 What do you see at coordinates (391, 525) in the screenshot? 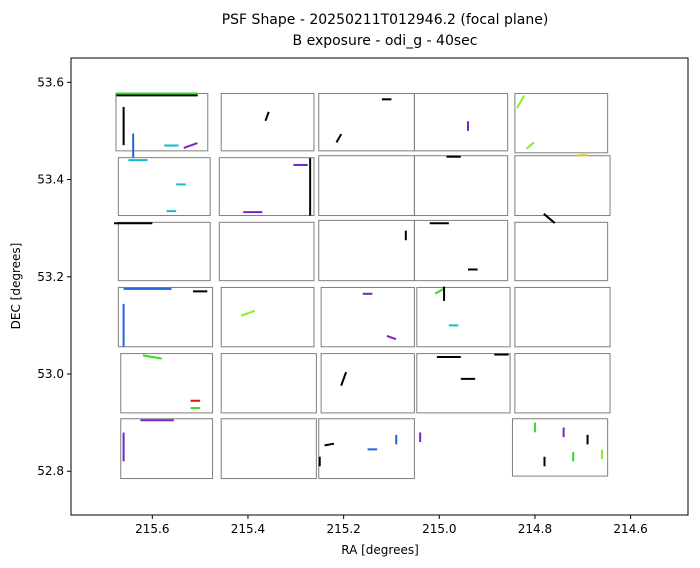
I see `x-axis-ticks: 215.6 215.4 215.2 215.0 214.8 214.6` at bounding box center [391, 525].